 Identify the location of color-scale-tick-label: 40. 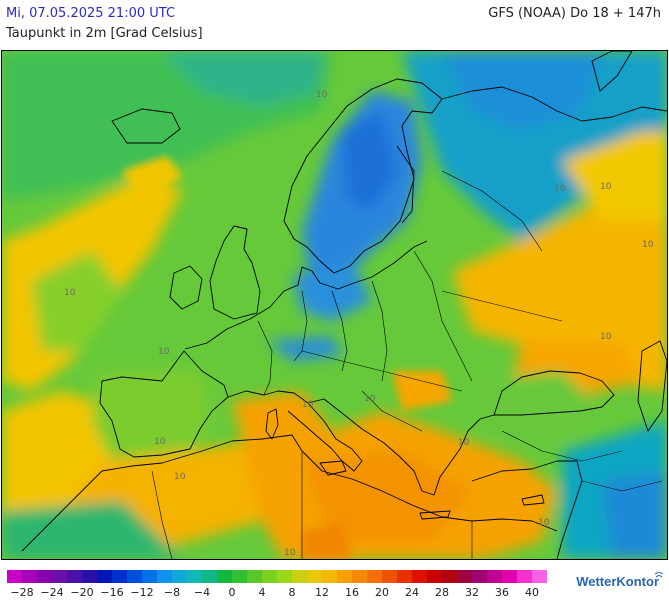
(532, 592).